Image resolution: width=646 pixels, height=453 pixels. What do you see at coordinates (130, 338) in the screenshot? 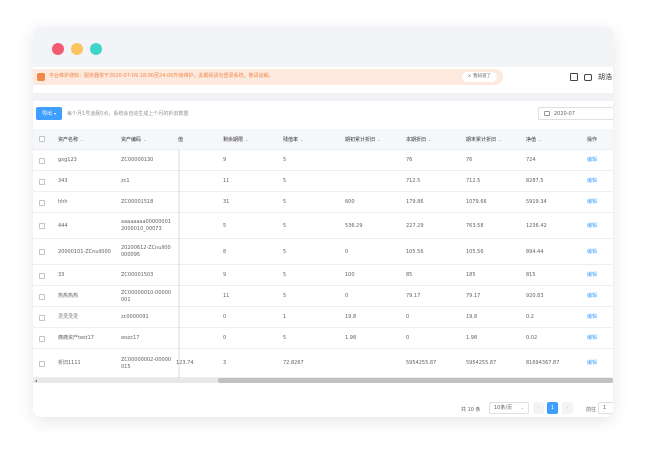
I see `cell-code: wszc17` at bounding box center [130, 338].